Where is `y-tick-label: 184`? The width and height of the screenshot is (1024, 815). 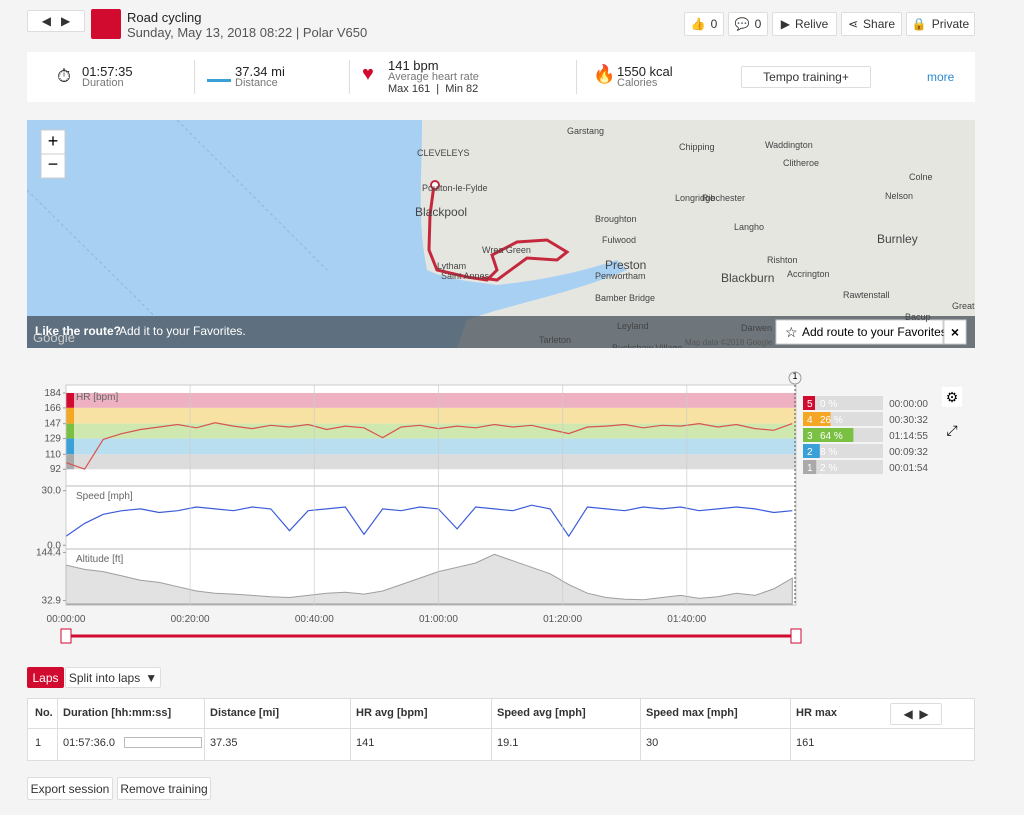
y-tick-label: 184 is located at coordinates (52, 393).